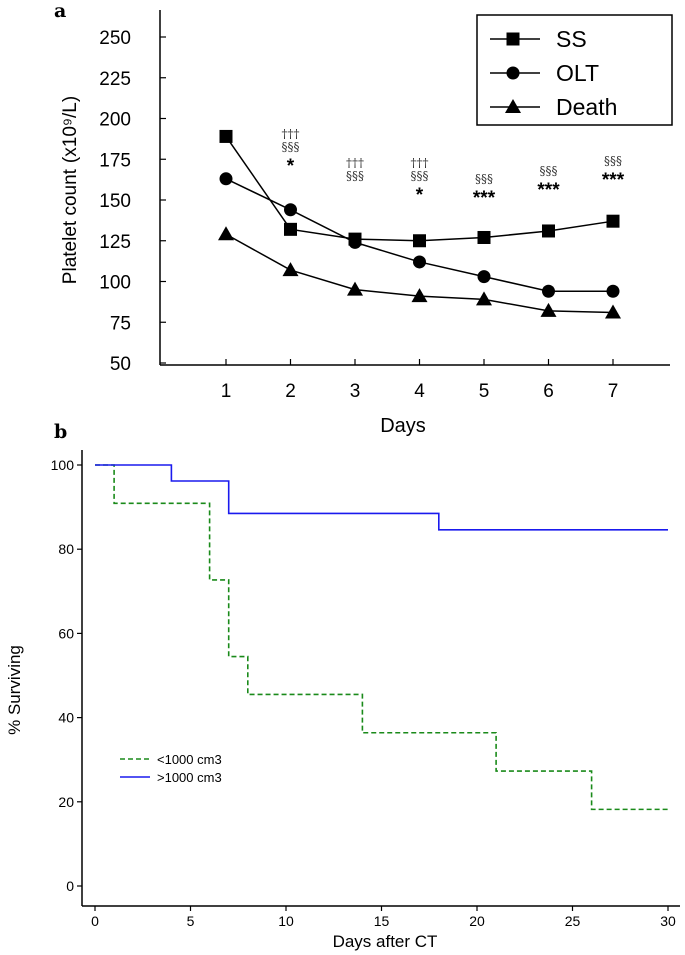 Image resolution: width=685 pixels, height=955 pixels. Describe the element at coordinates (484, 391) in the screenshot. I see `panel-a-x-tick-label: 5` at that location.